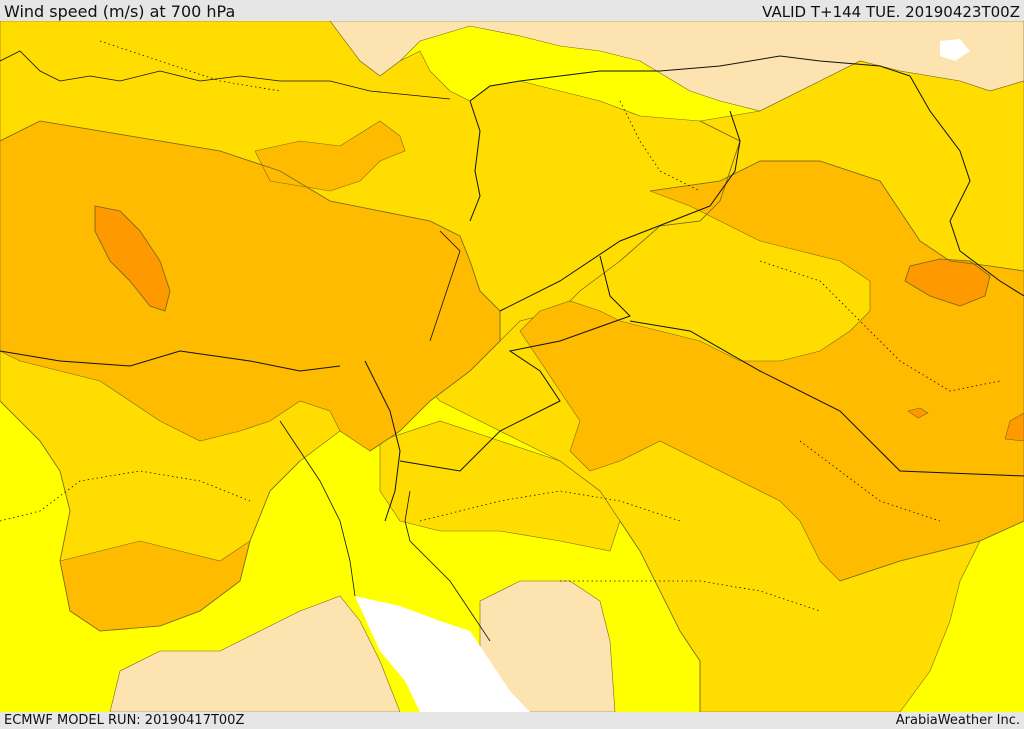 This screenshot has width=1024, height=729. What do you see at coordinates (255, 653) in the screenshot?
I see `calm-zone-south-west` at bounding box center [255, 653].